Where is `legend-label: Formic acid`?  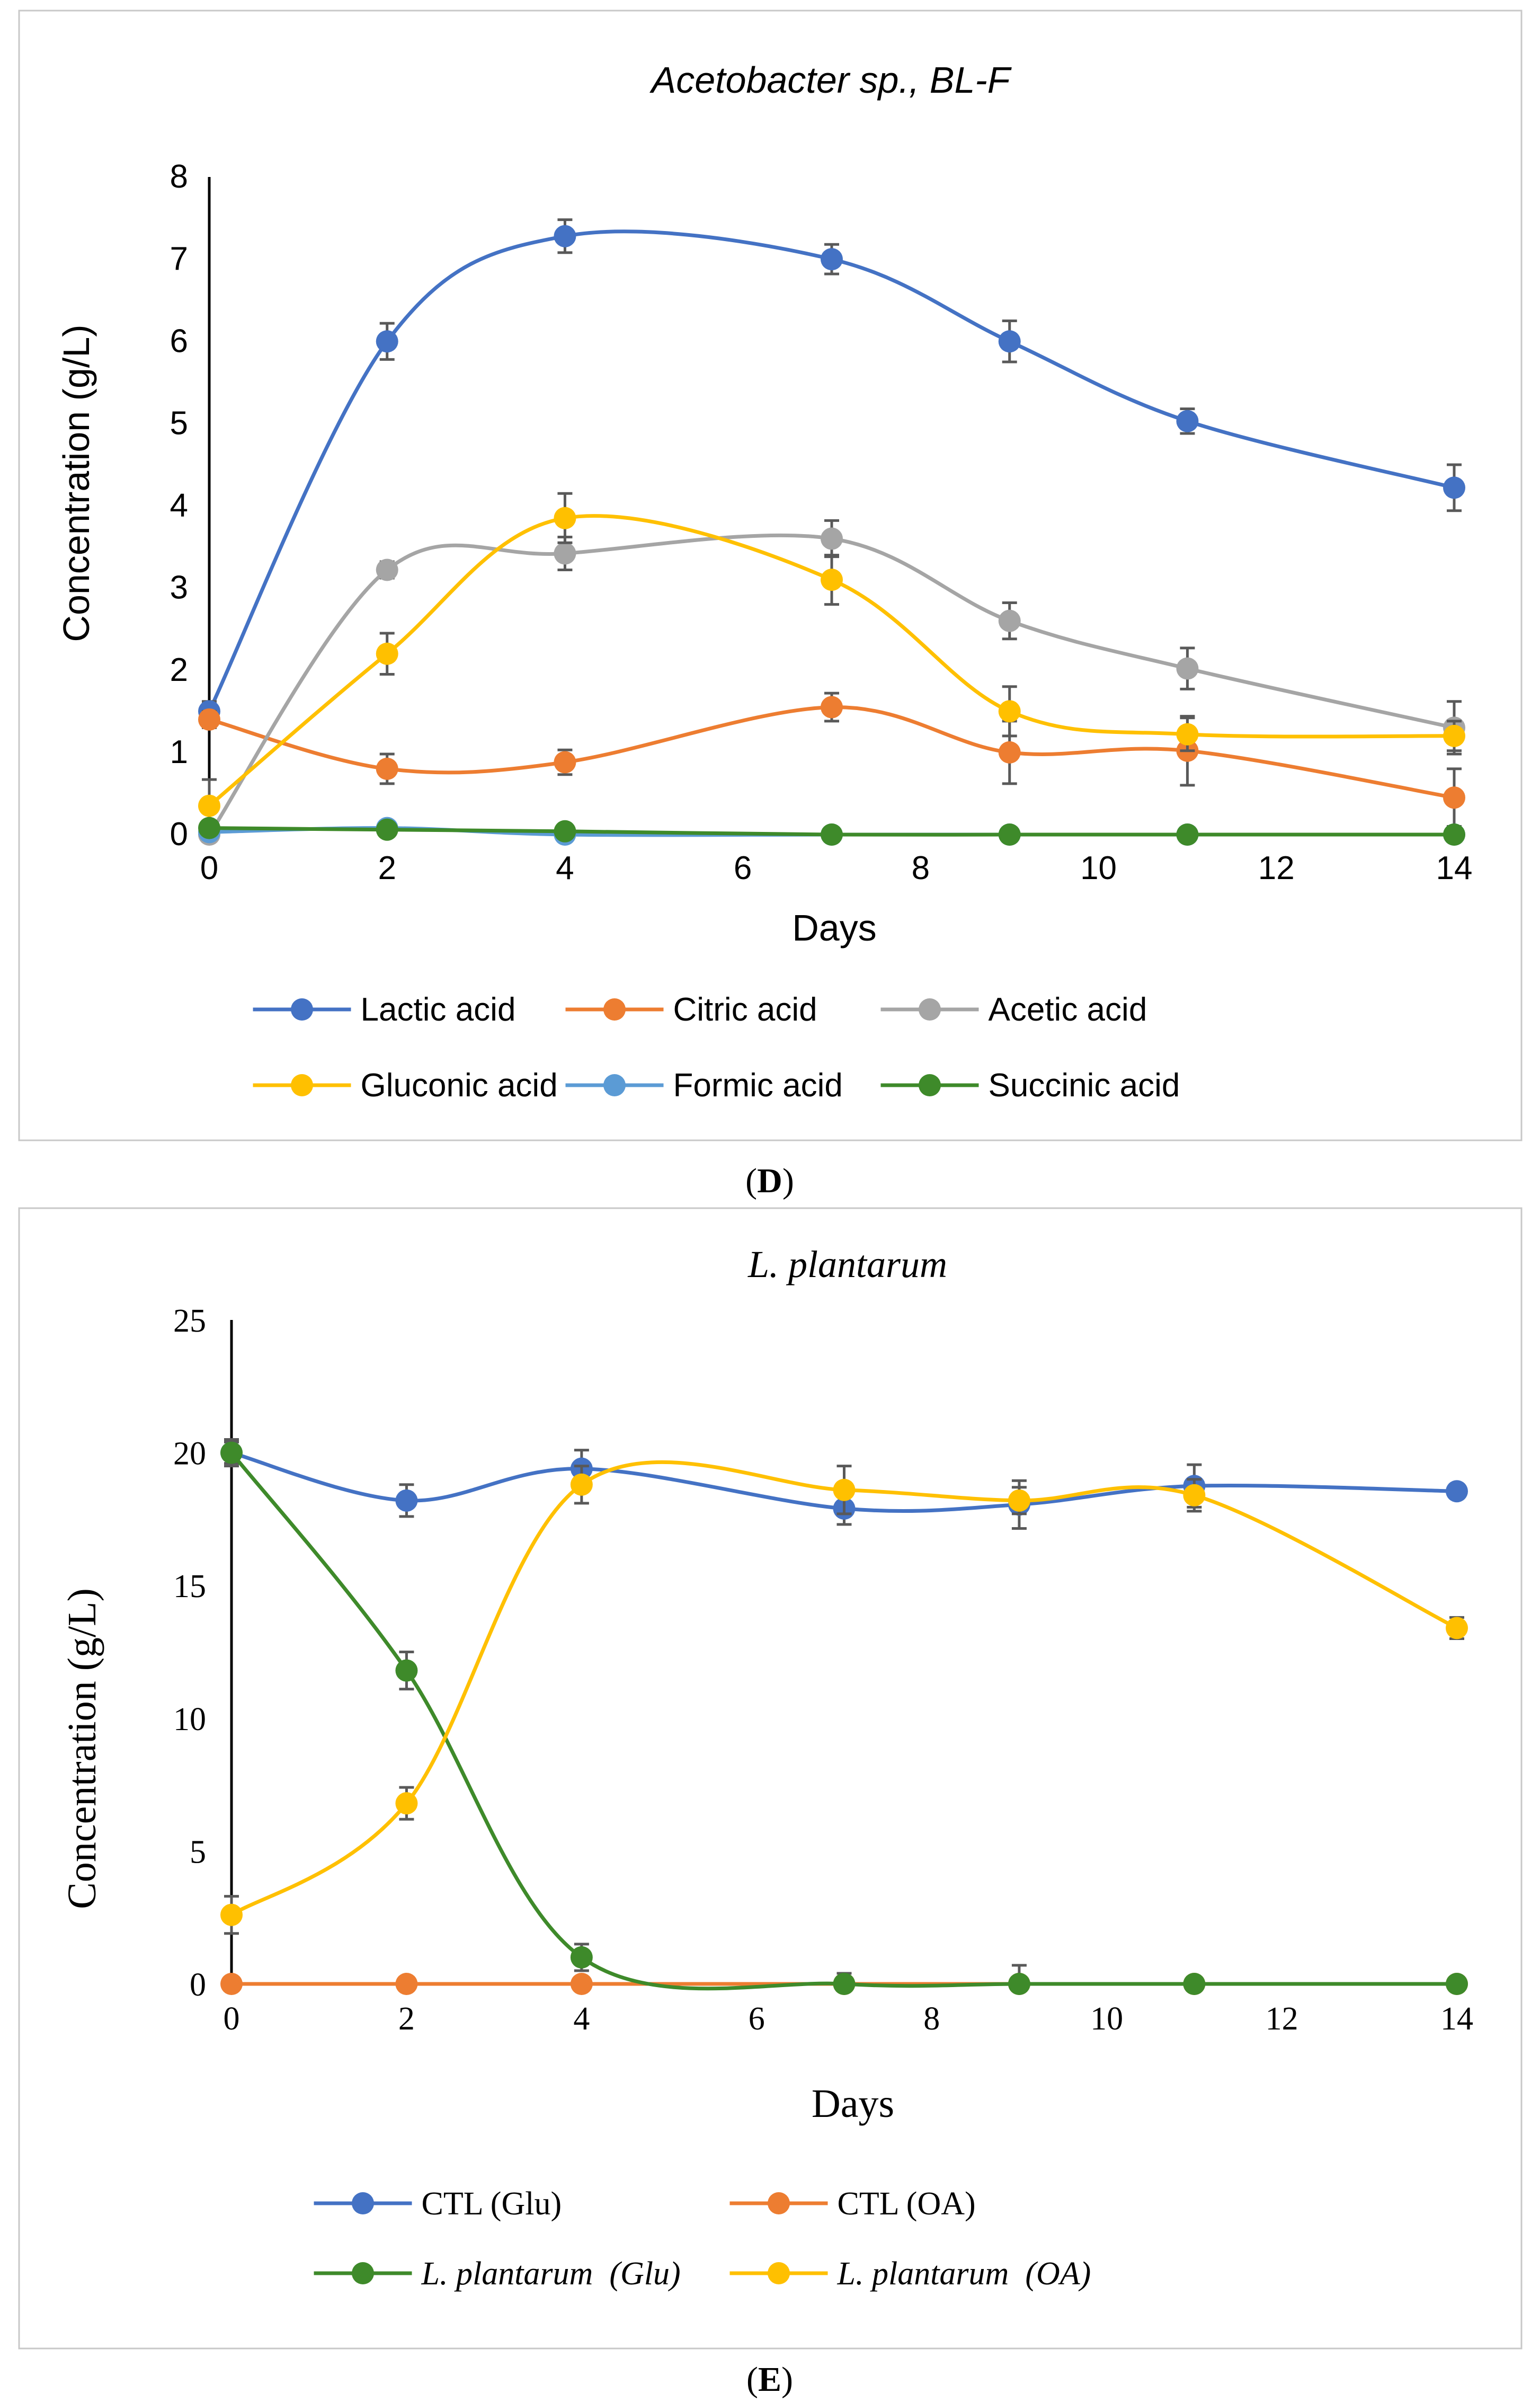 legend-label: Formic acid is located at coordinates (758, 1085).